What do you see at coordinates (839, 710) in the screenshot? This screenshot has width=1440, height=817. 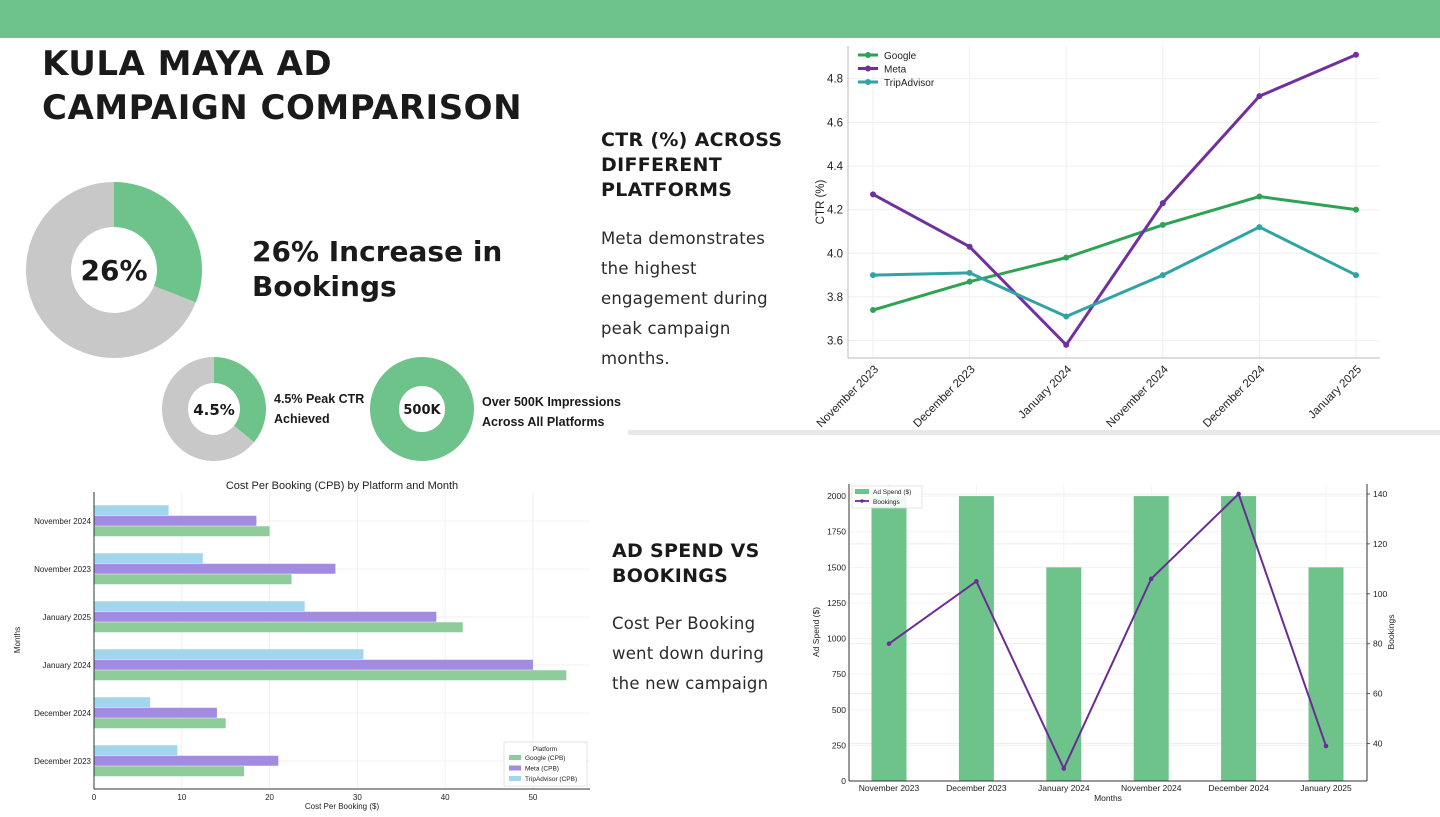 I see `y-tick-label: 500` at bounding box center [839, 710].